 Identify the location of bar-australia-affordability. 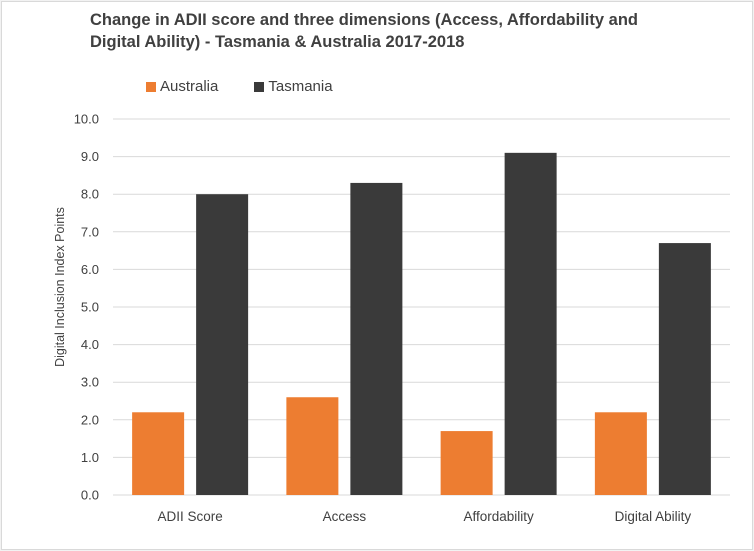
(466, 463).